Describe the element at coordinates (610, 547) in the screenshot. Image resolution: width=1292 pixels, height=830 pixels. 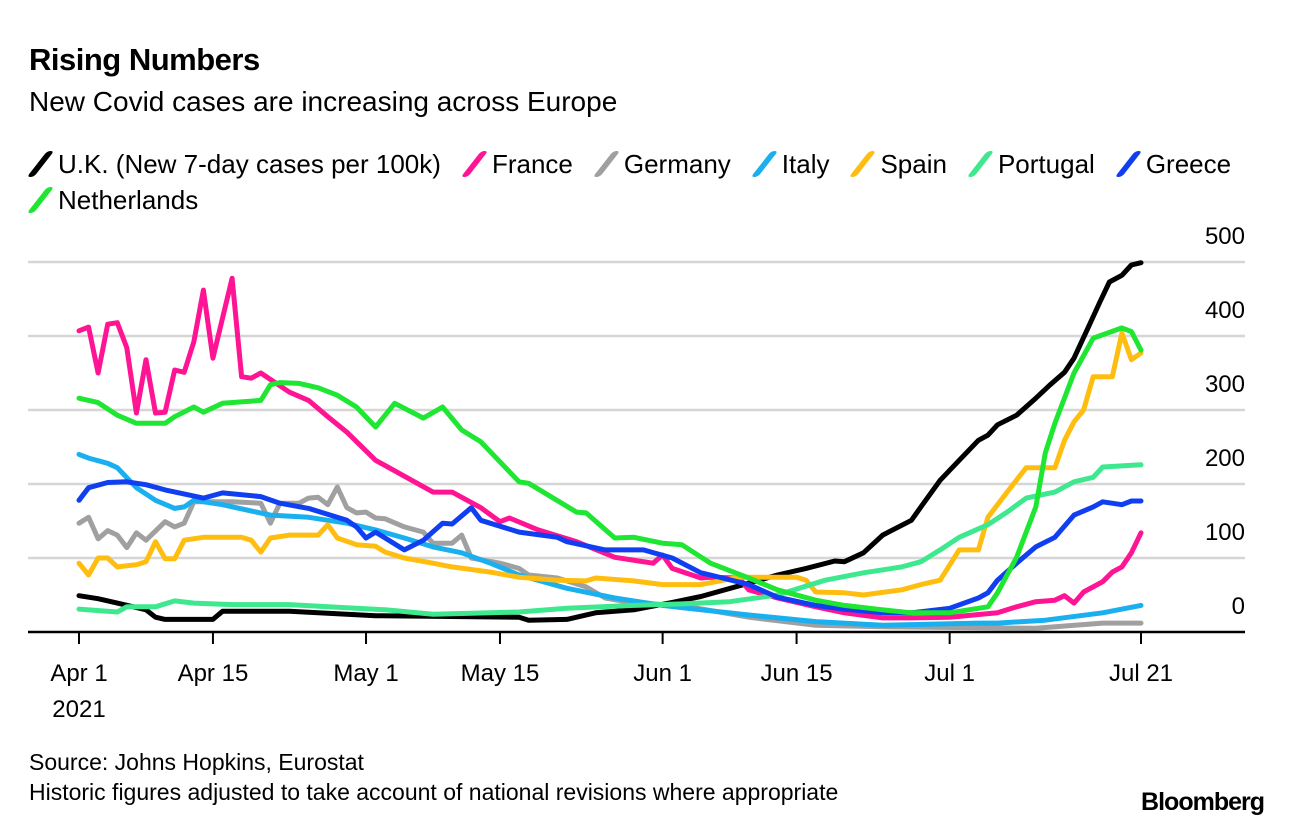
I see `series-line` at that location.